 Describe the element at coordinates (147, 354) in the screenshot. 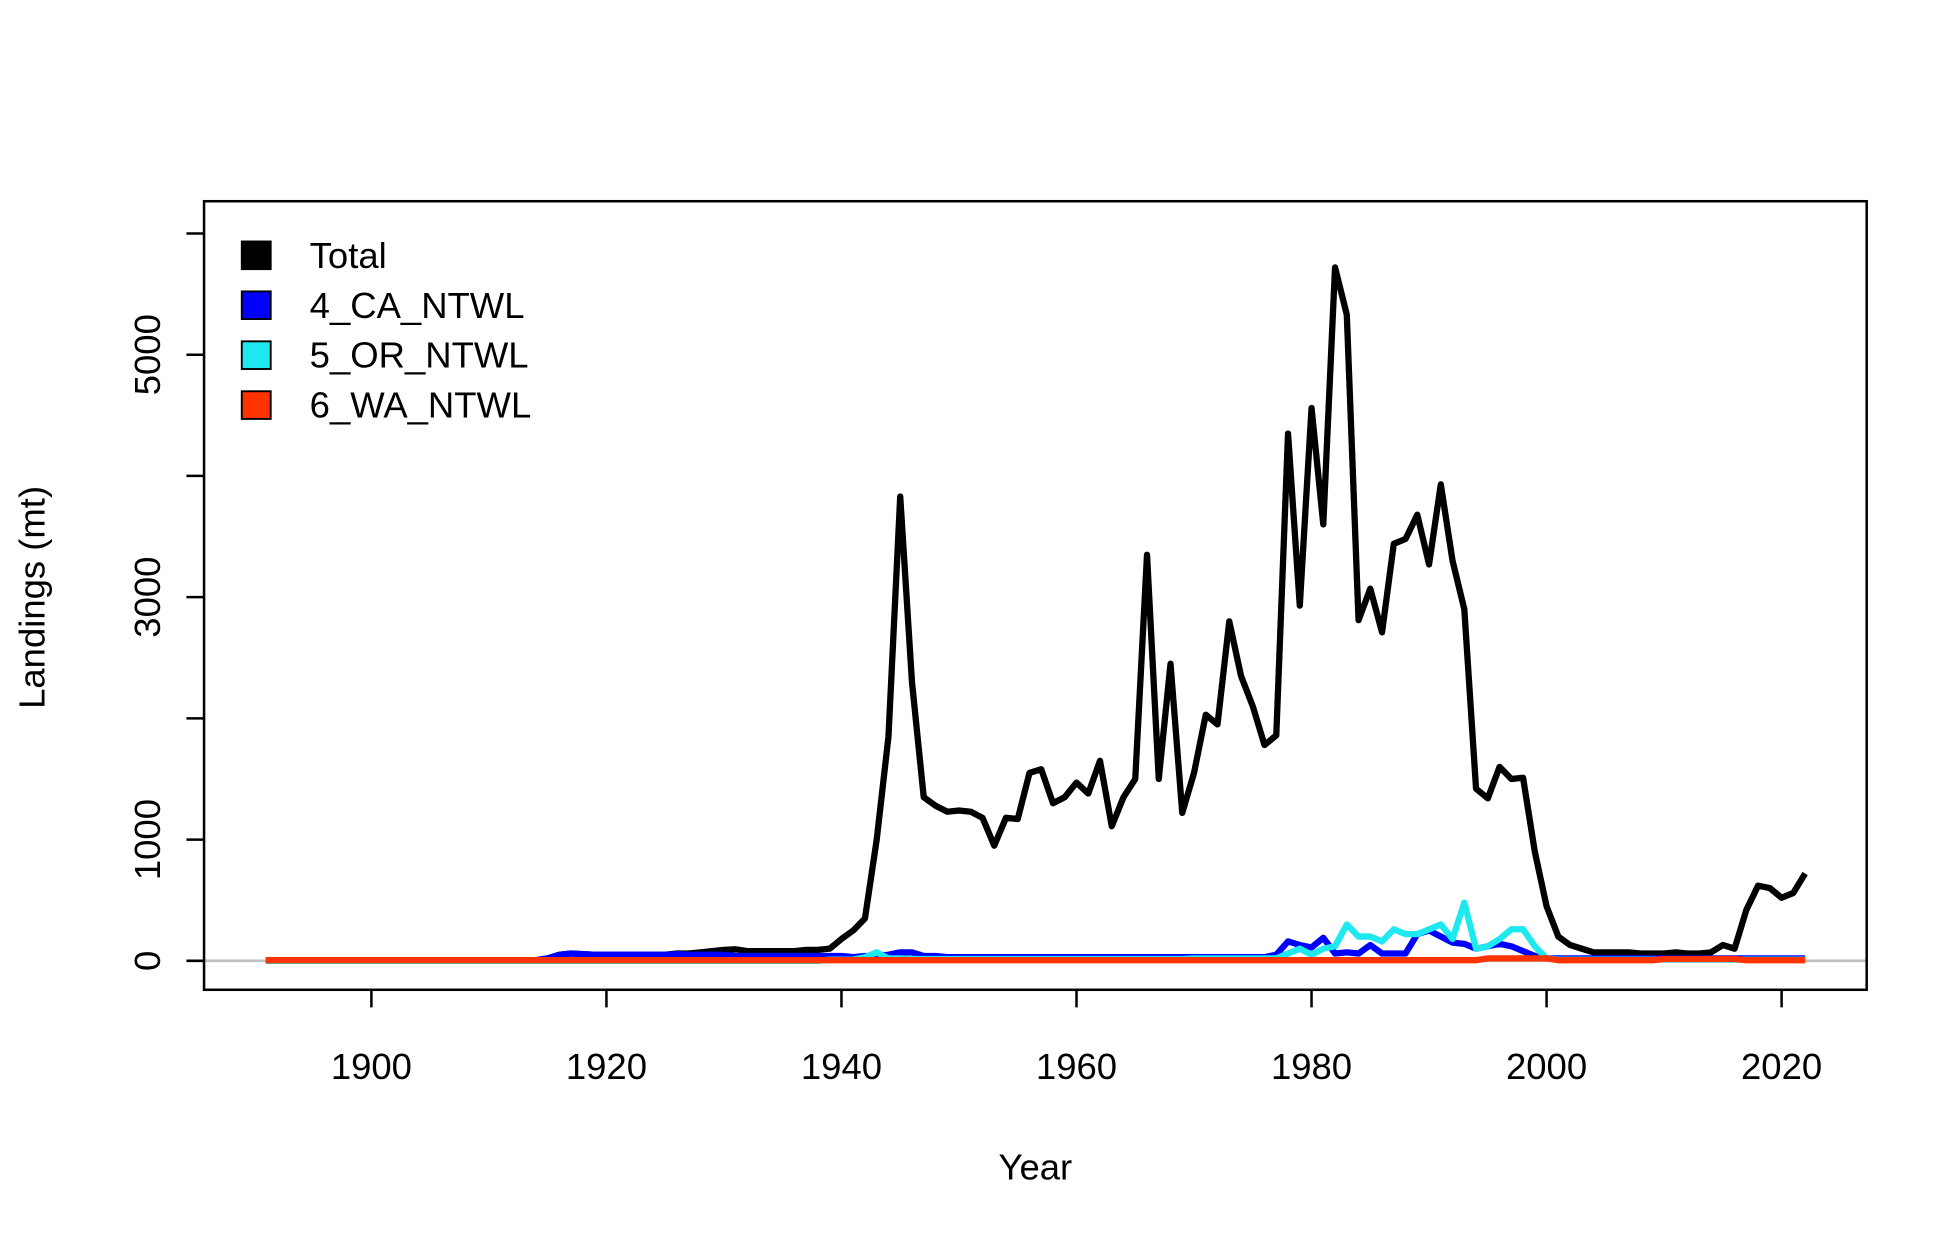

I see `y-tick-label: 5000` at that location.